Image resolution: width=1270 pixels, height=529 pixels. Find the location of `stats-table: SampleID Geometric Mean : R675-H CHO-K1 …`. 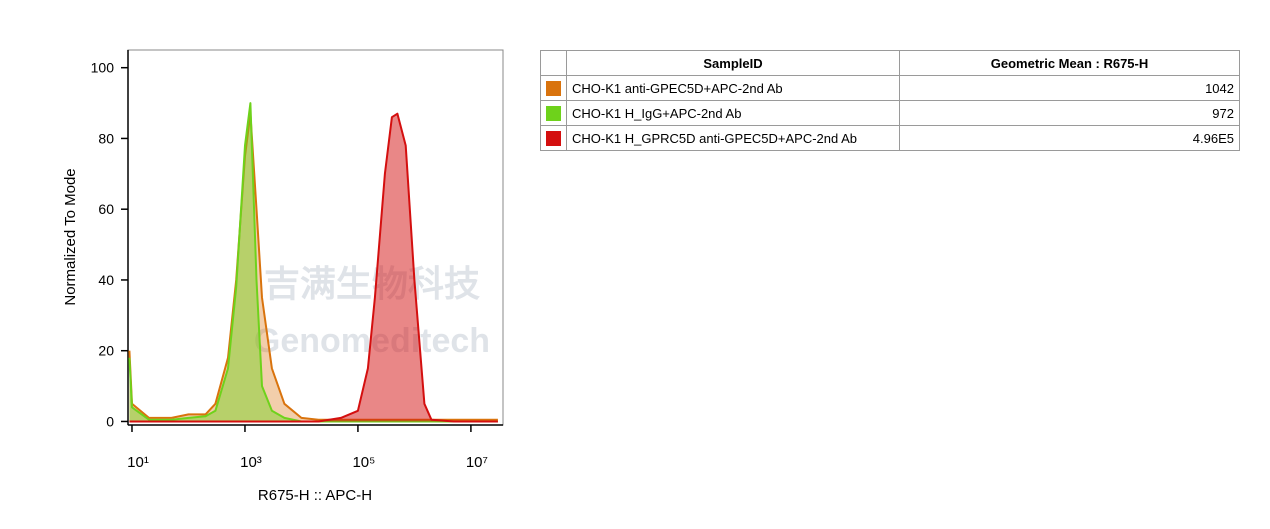

stats-table: SampleID Geometric Mean : R675-H CHO-K1 … is located at coordinates (890, 100).